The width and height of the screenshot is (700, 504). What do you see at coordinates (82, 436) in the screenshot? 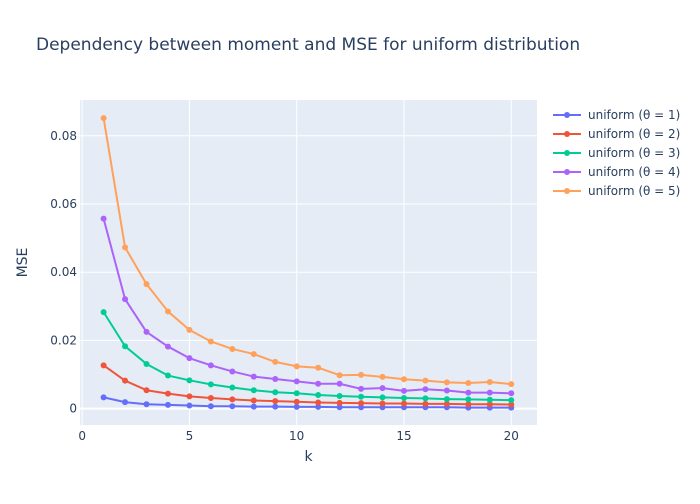
I see `x-tick-label: 0` at bounding box center [82, 436].